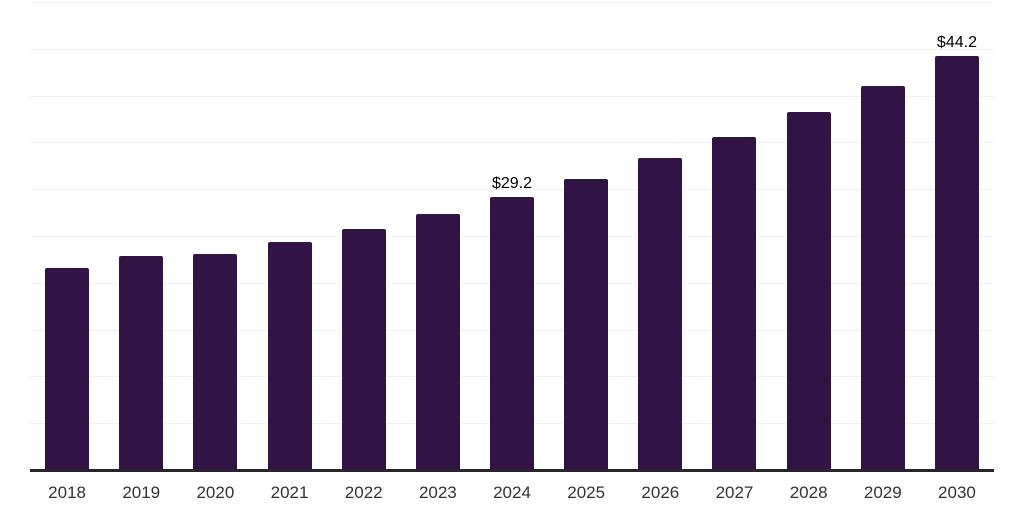 This screenshot has width=1024, height=512. What do you see at coordinates (437, 492) in the screenshot?
I see `x-tick-label-2023: 2023` at bounding box center [437, 492].